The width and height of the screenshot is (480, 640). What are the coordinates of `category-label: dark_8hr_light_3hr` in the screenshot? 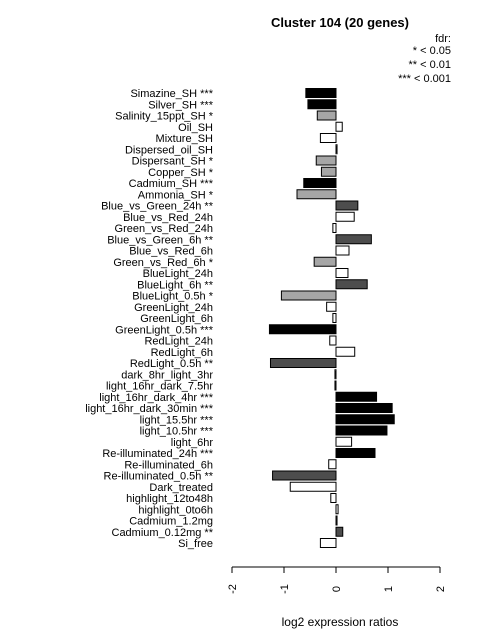 It's located at (167, 375).